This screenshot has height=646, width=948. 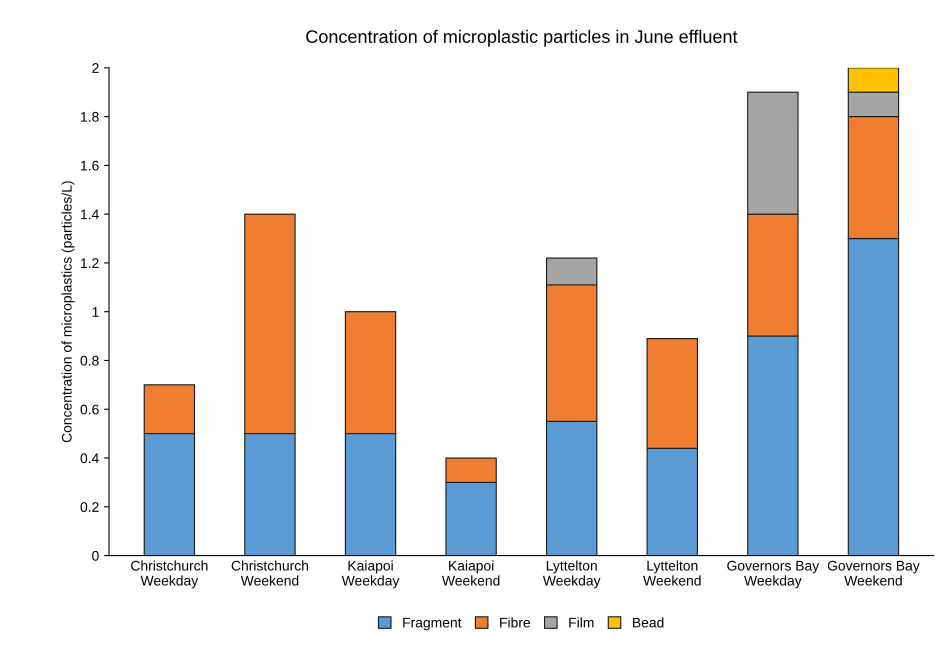 I want to click on y-tick-label: 0.2, so click(x=89, y=507).